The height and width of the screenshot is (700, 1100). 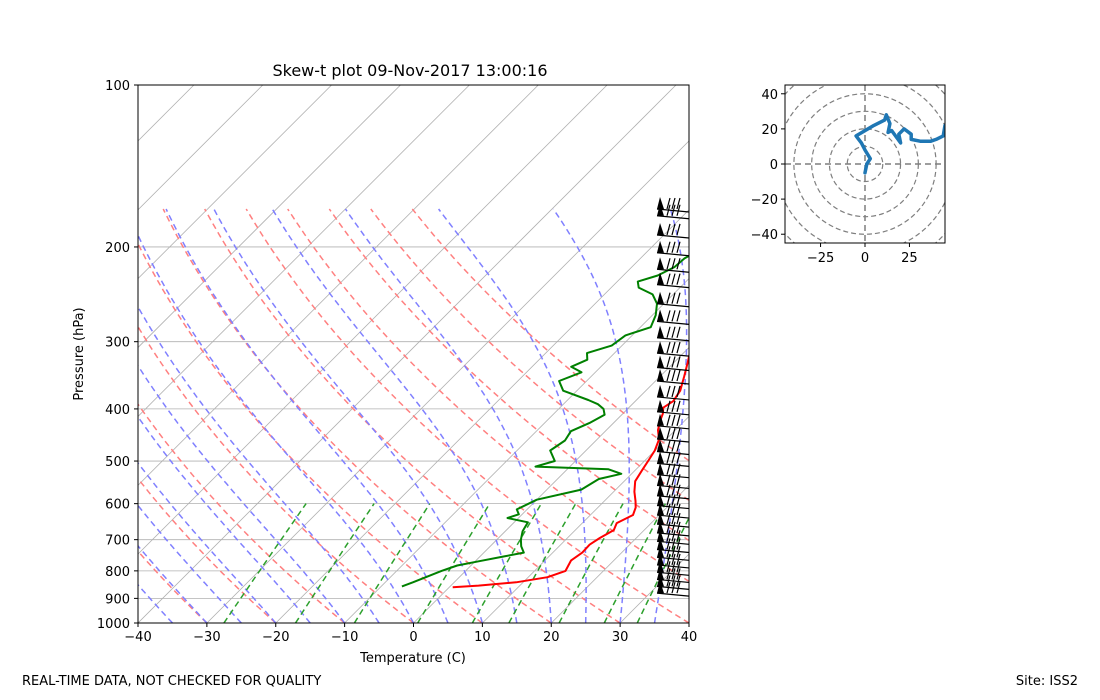 I want to click on hodo-x-tick-label: 0, so click(x=865, y=258).